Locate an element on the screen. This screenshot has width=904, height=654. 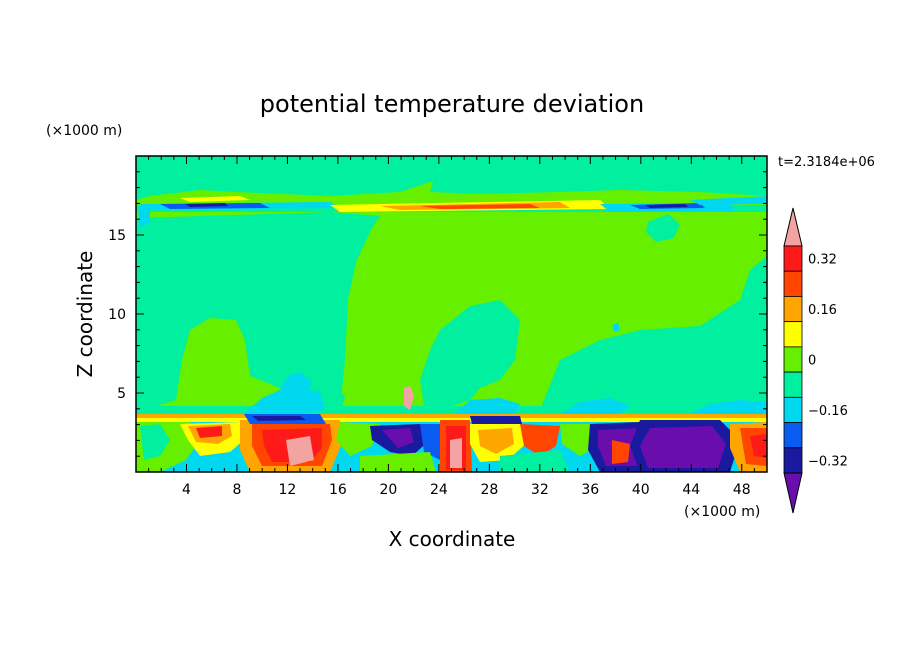
x-tick-label: 4 is located at coordinates (186, 490).